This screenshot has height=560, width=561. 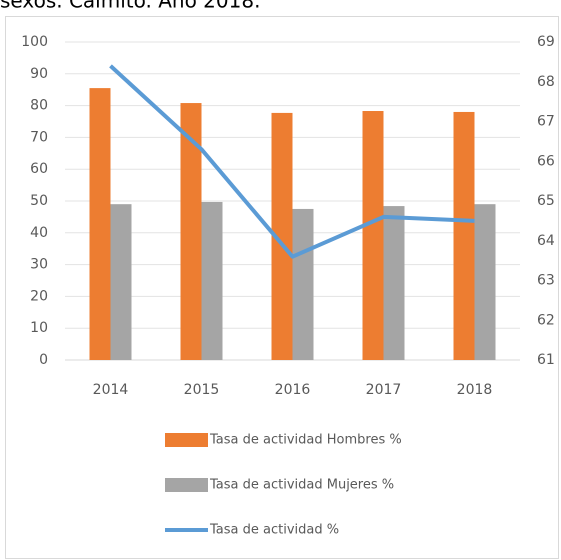 What do you see at coordinates (202, 390) in the screenshot?
I see `x-tick-label: 2015` at bounding box center [202, 390].